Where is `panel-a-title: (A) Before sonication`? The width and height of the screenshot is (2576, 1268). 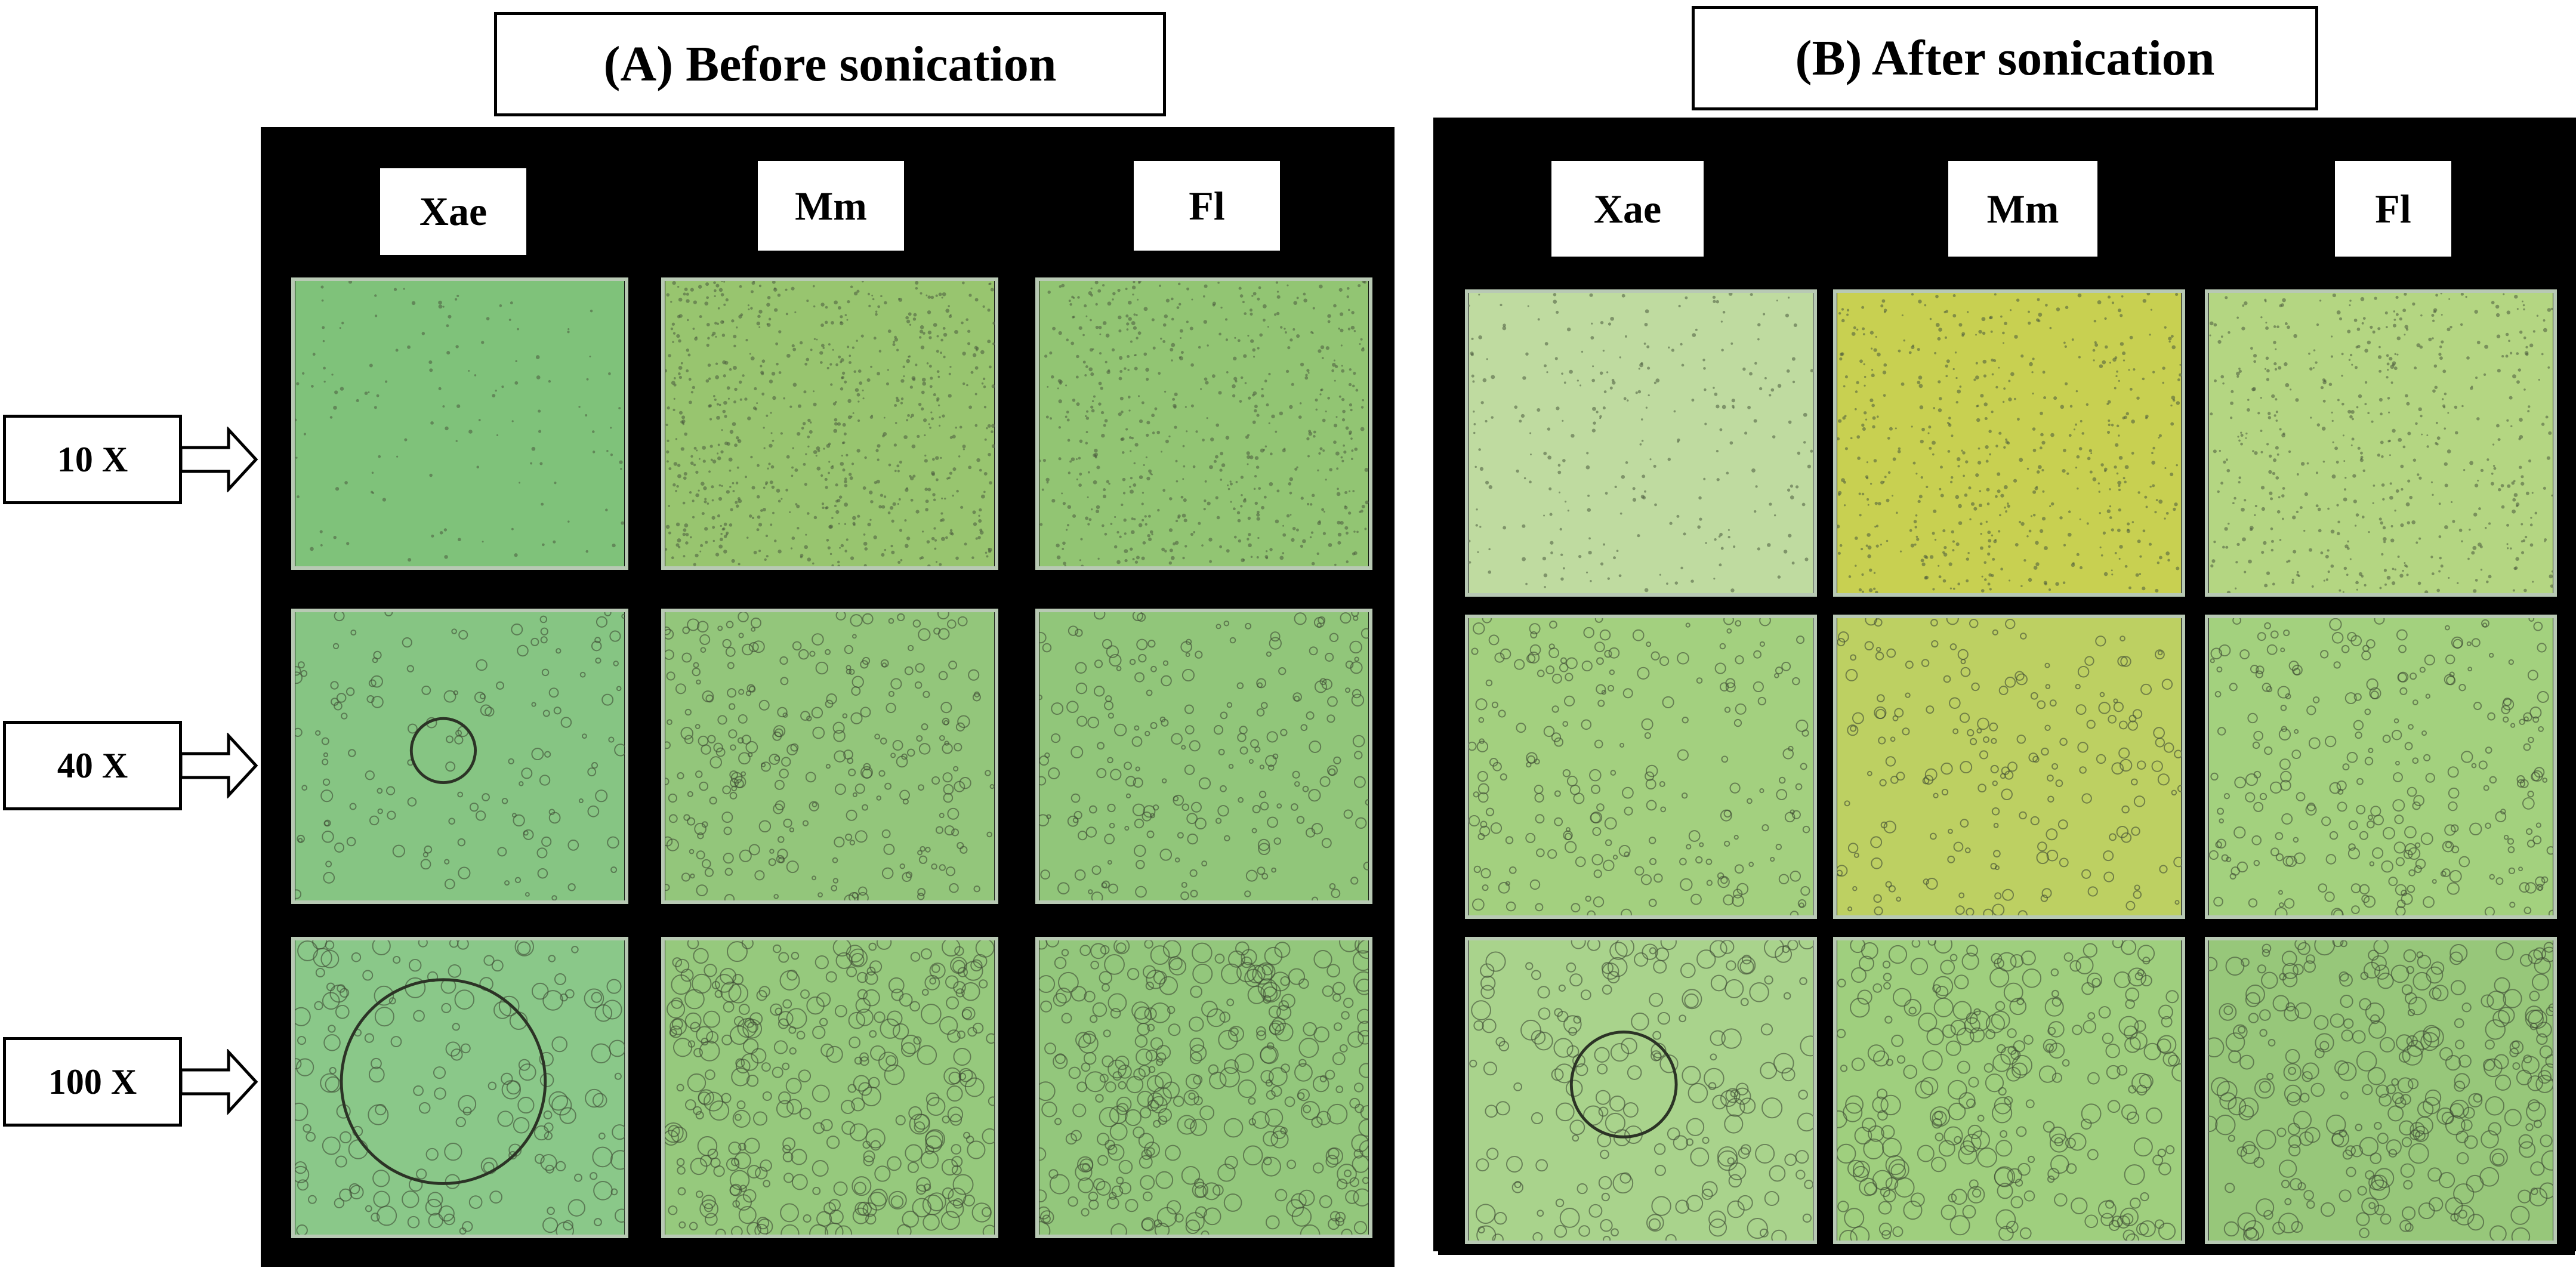
panel-a-title: (A) Before sonication is located at coordinates (830, 64).